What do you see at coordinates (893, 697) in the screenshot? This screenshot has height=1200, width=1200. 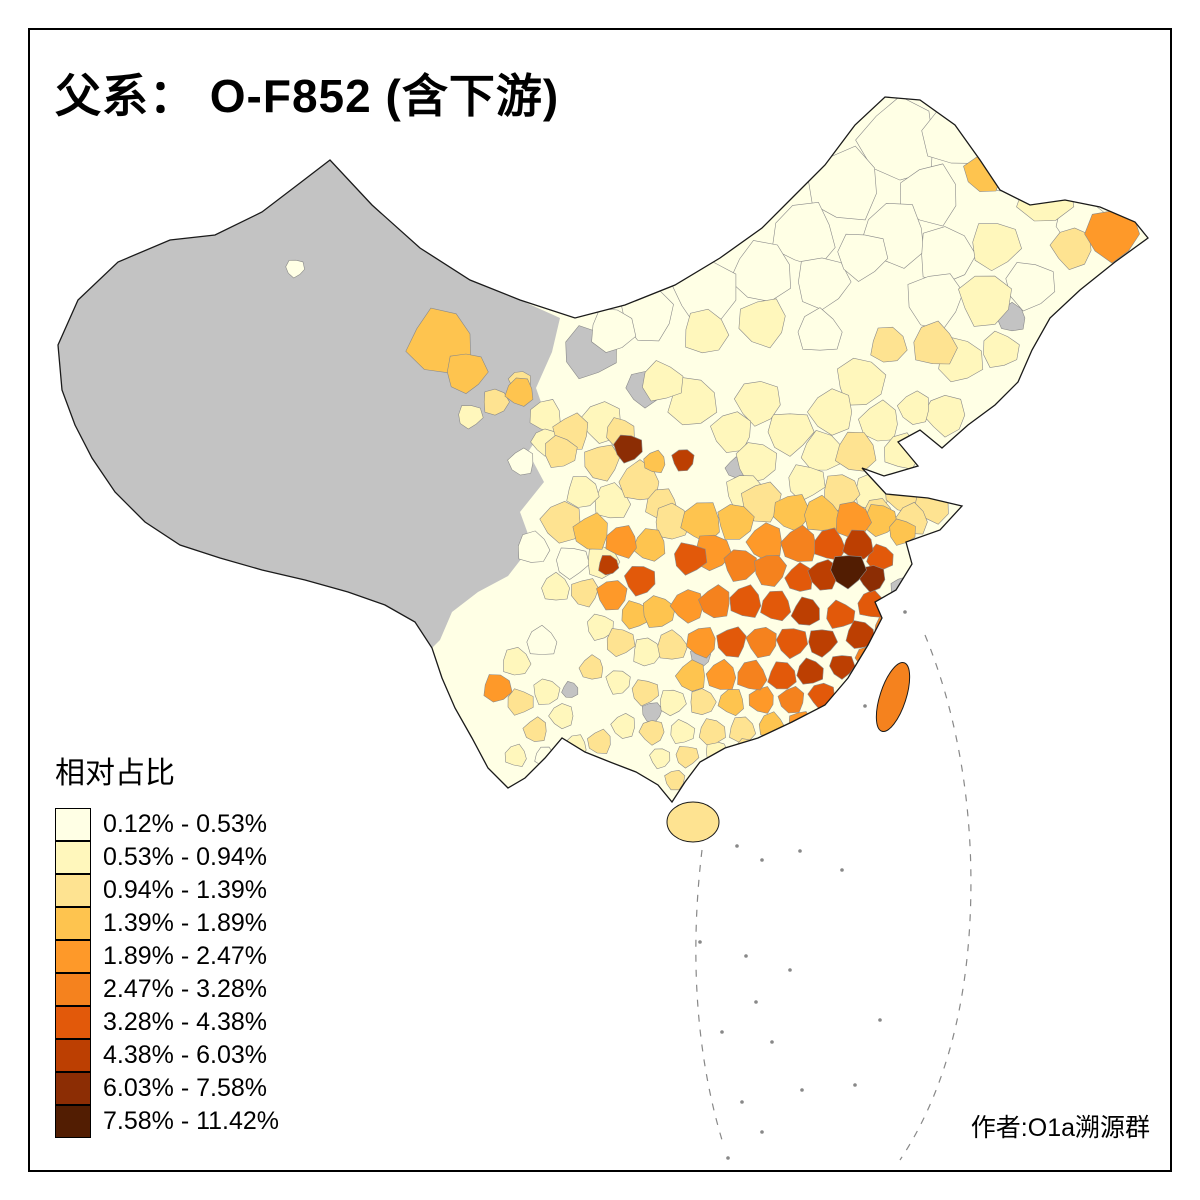 I see `taiwan-island` at bounding box center [893, 697].